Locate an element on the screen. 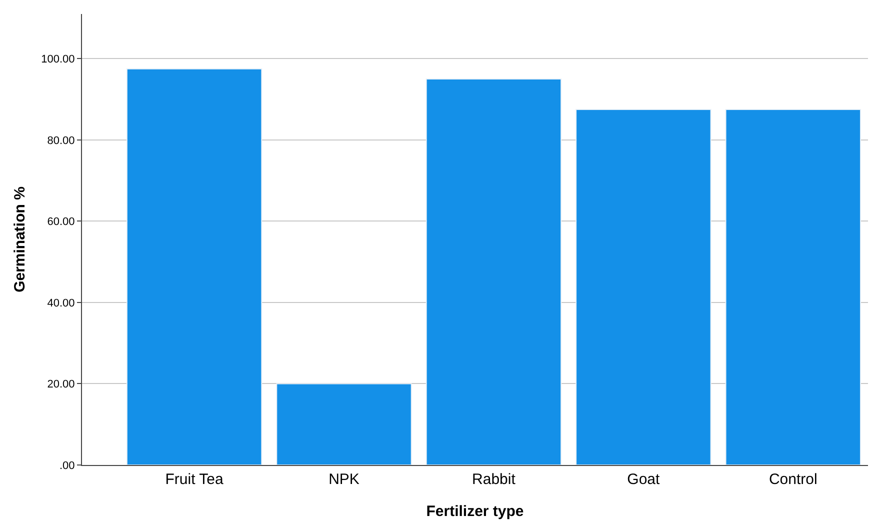 This screenshot has width=870, height=523. x-tick-label: Fruit Tea is located at coordinates (194, 479).